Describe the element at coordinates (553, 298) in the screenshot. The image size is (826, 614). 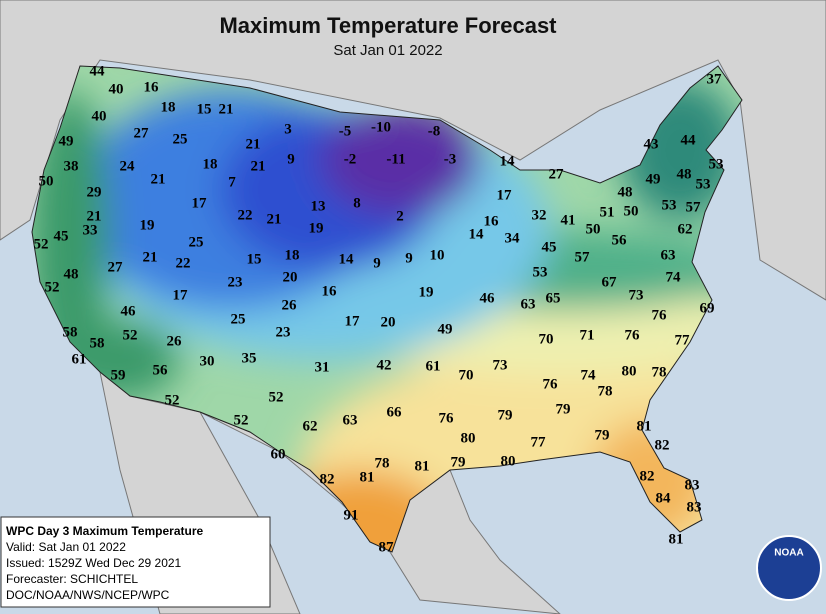
I see `temperature-label: 65` at that location.